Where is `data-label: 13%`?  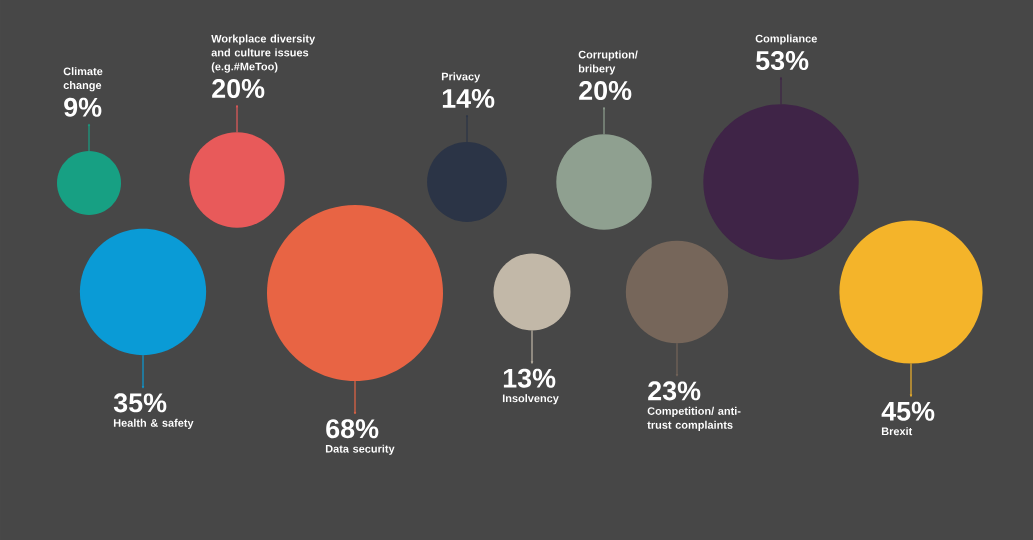 data-label: 13% is located at coordinates (529, 378).